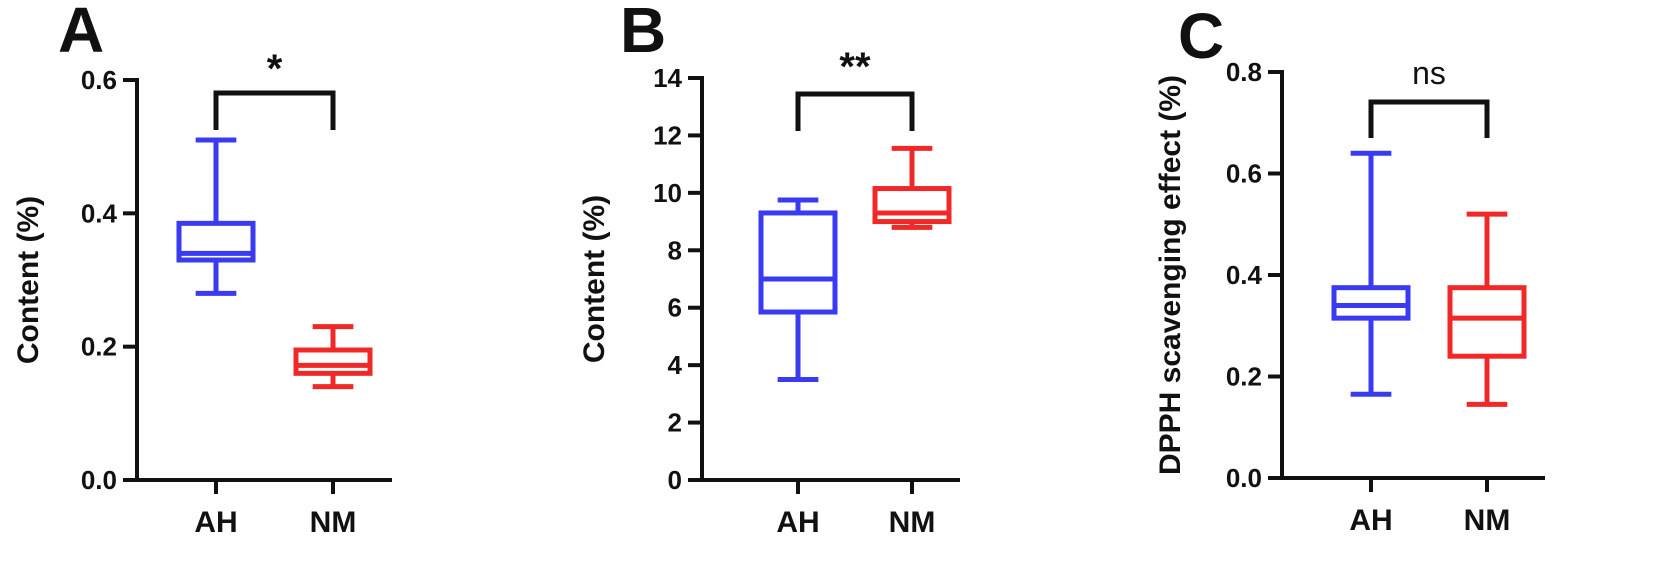 The image size is (1654, 563). Describe the element at coordinates (667, 78) in the screenshot. I see `y-tick-label: 14` at that location.